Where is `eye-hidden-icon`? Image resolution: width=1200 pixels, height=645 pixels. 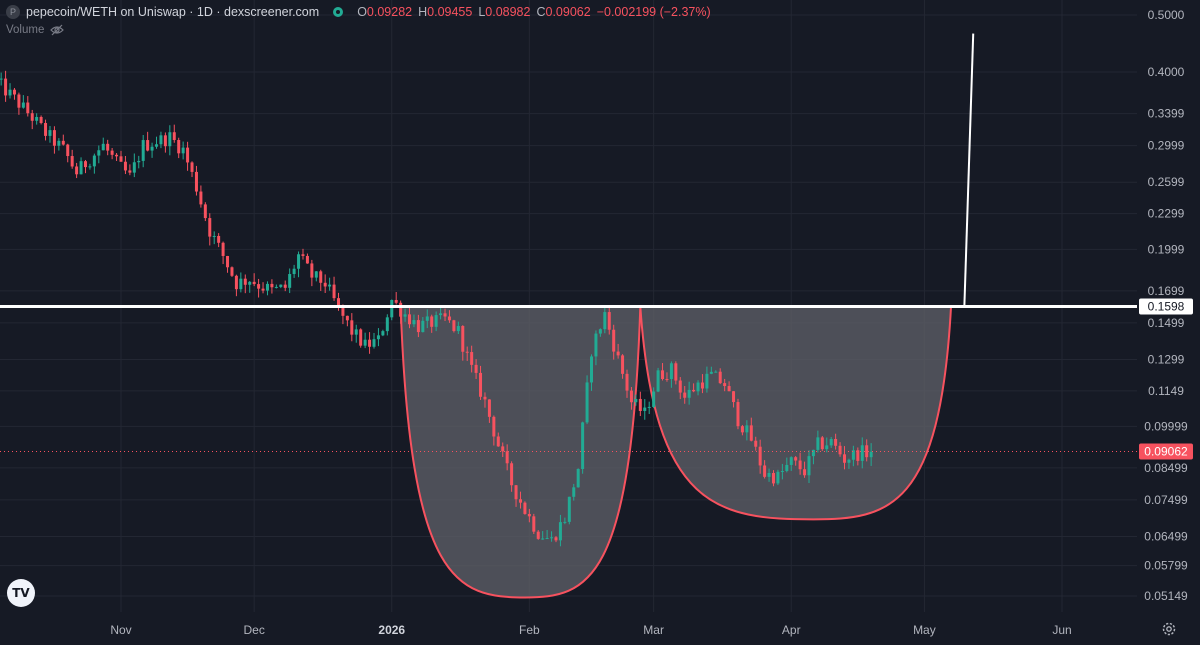
eye-hidden-icon is located at coordinates (57, 30).